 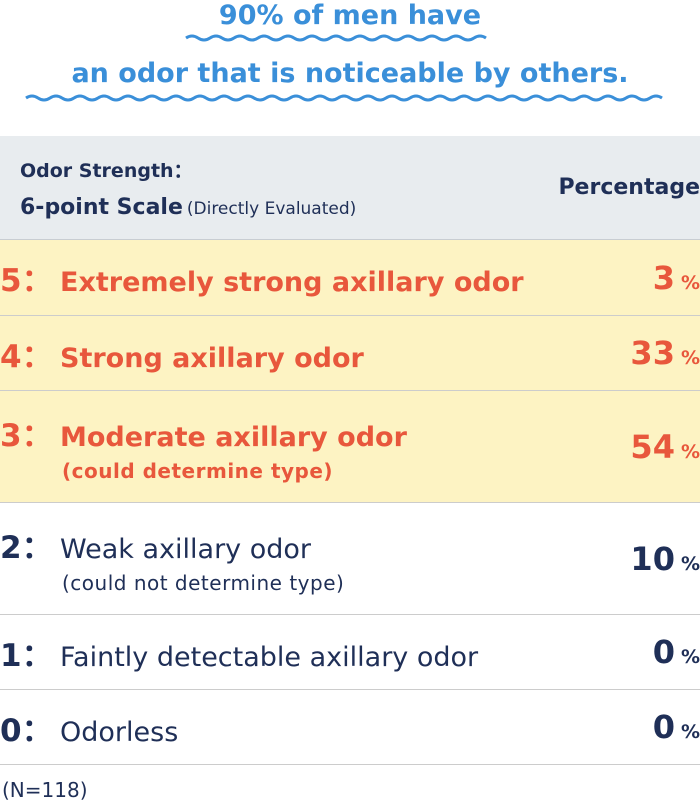 What do you see at coordinates (203, 583) in the screenshot?
I see `level-sublabel: (could not determine type)` at bounding box center [203, 583].